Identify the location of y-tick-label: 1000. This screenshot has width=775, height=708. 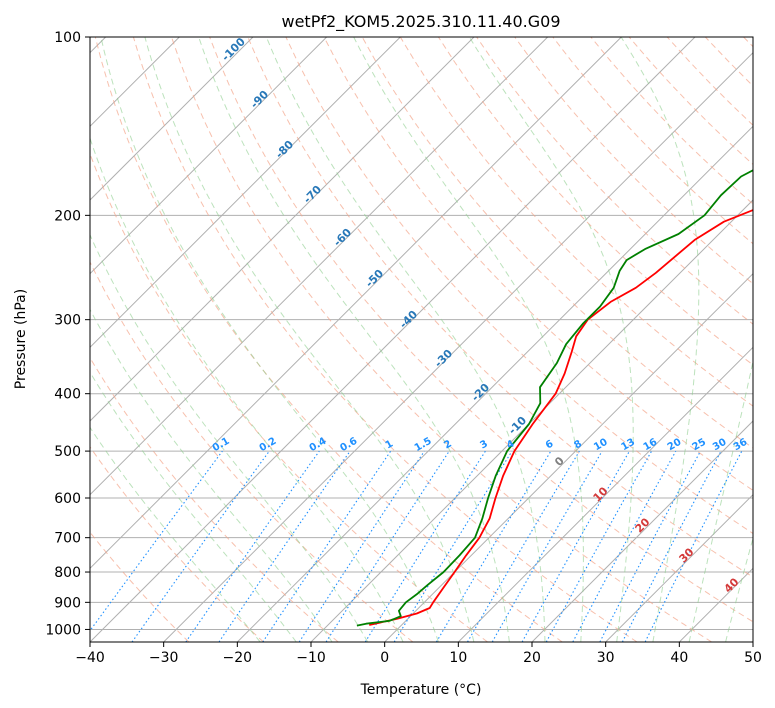
(63, 630).